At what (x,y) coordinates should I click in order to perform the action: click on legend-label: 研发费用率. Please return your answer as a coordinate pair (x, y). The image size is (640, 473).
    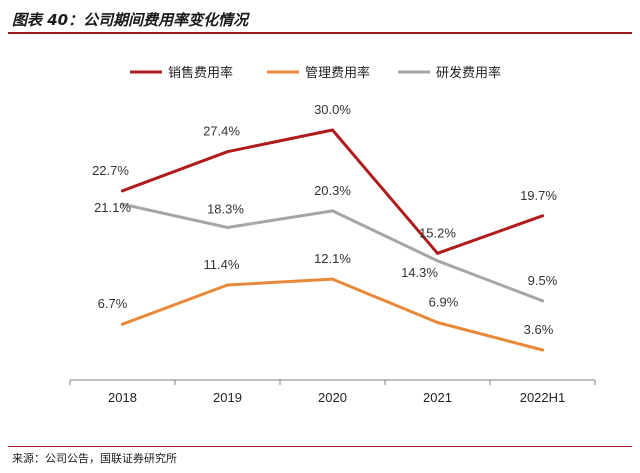
    Looking at the image, I should click on (468, 72).